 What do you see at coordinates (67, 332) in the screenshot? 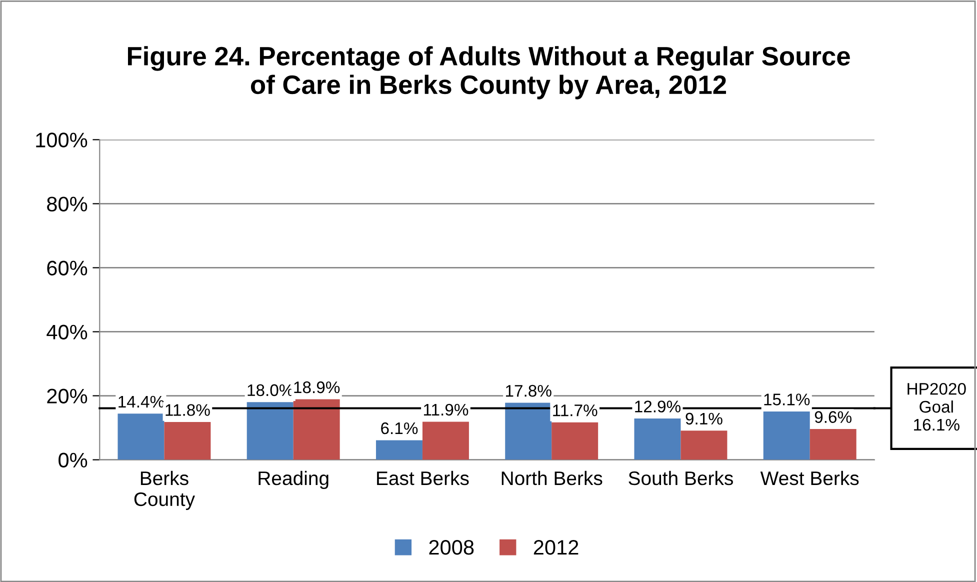
I see `y-tick-label: 40%` at bounding box center [67, 332].